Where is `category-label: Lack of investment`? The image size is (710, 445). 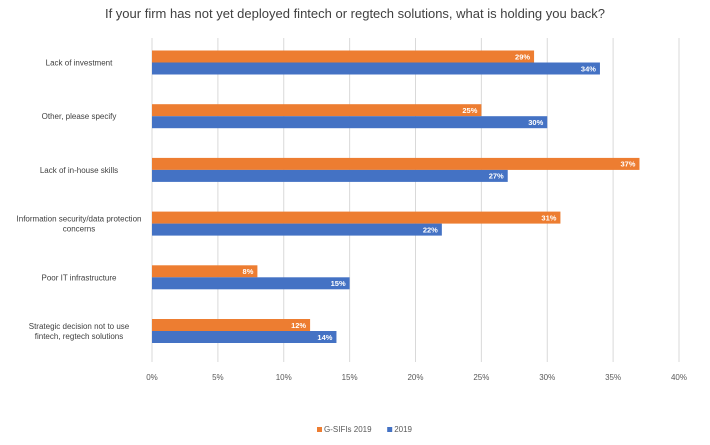 category-label: Lack of investment is located at coordinates (79, 63).